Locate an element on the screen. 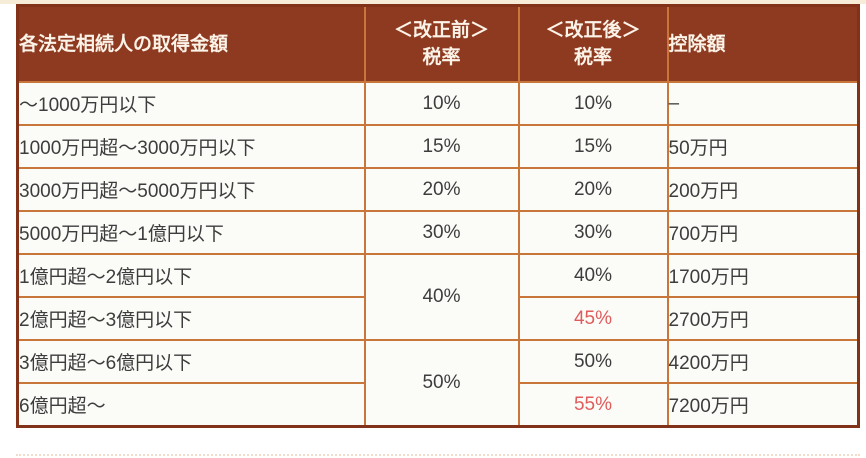 The height and width of the screenshot is (458, 866). range-cell: 1億円超～2億円以下 is located at coordinates (191, 275).